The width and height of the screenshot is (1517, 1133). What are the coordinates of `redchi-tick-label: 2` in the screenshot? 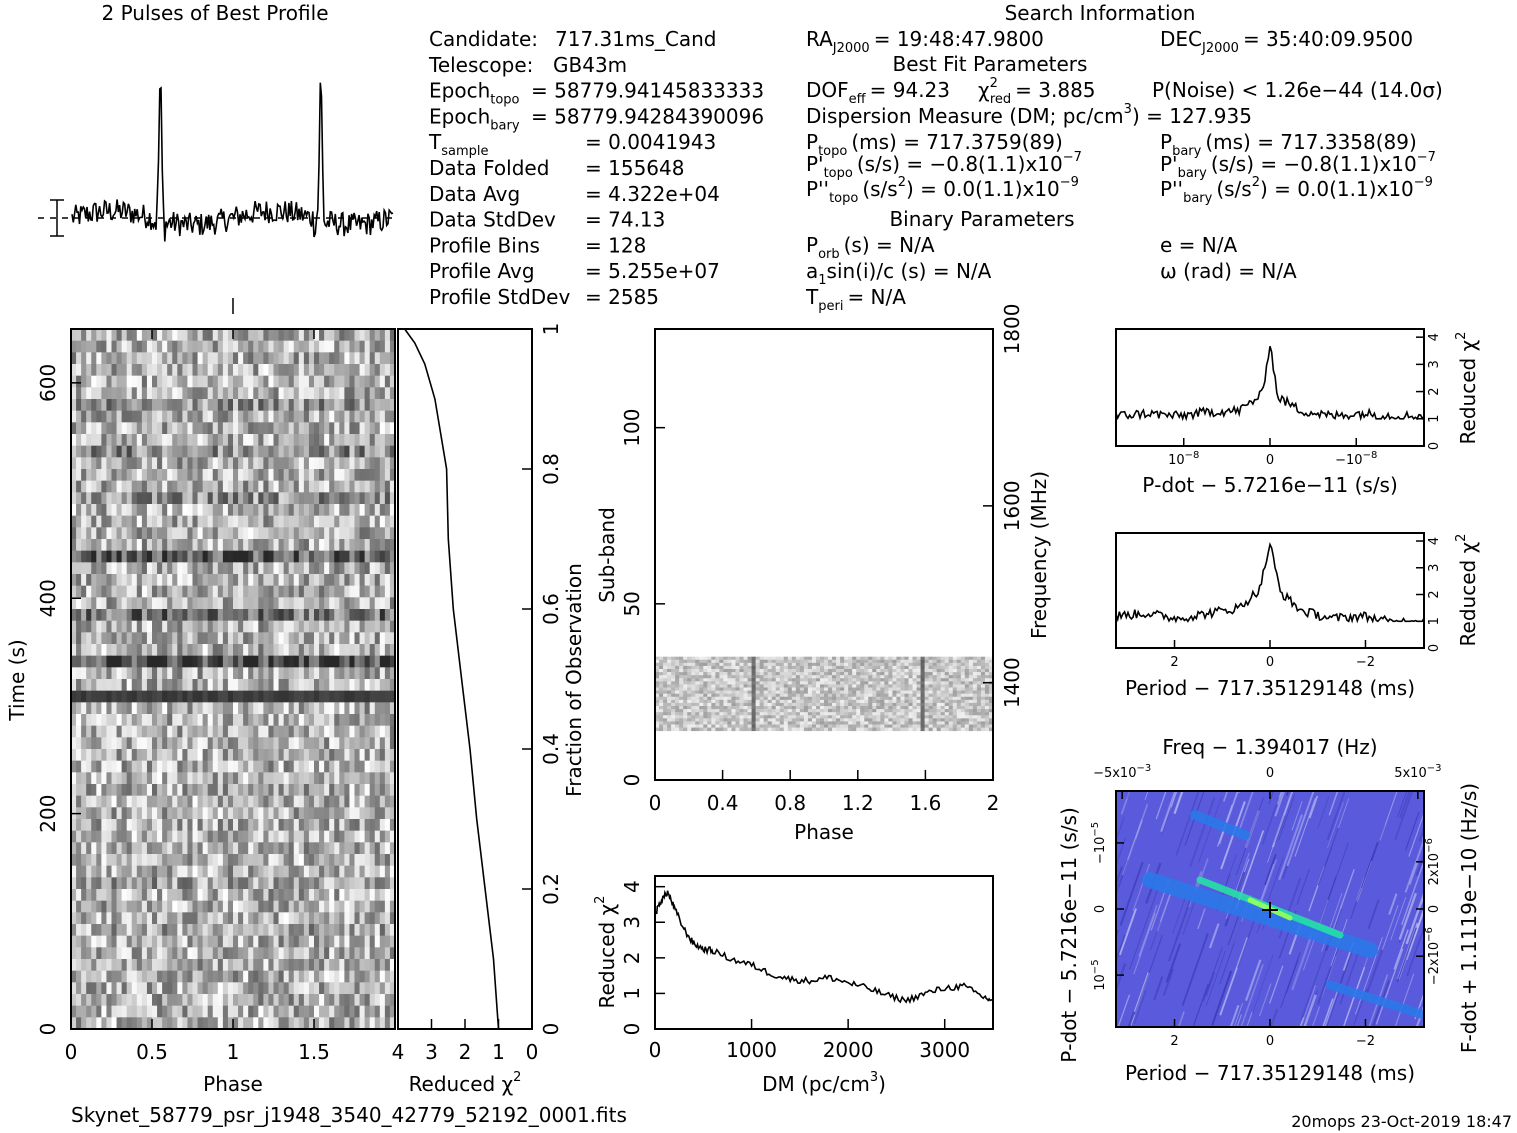 It's located at (465, 1052).